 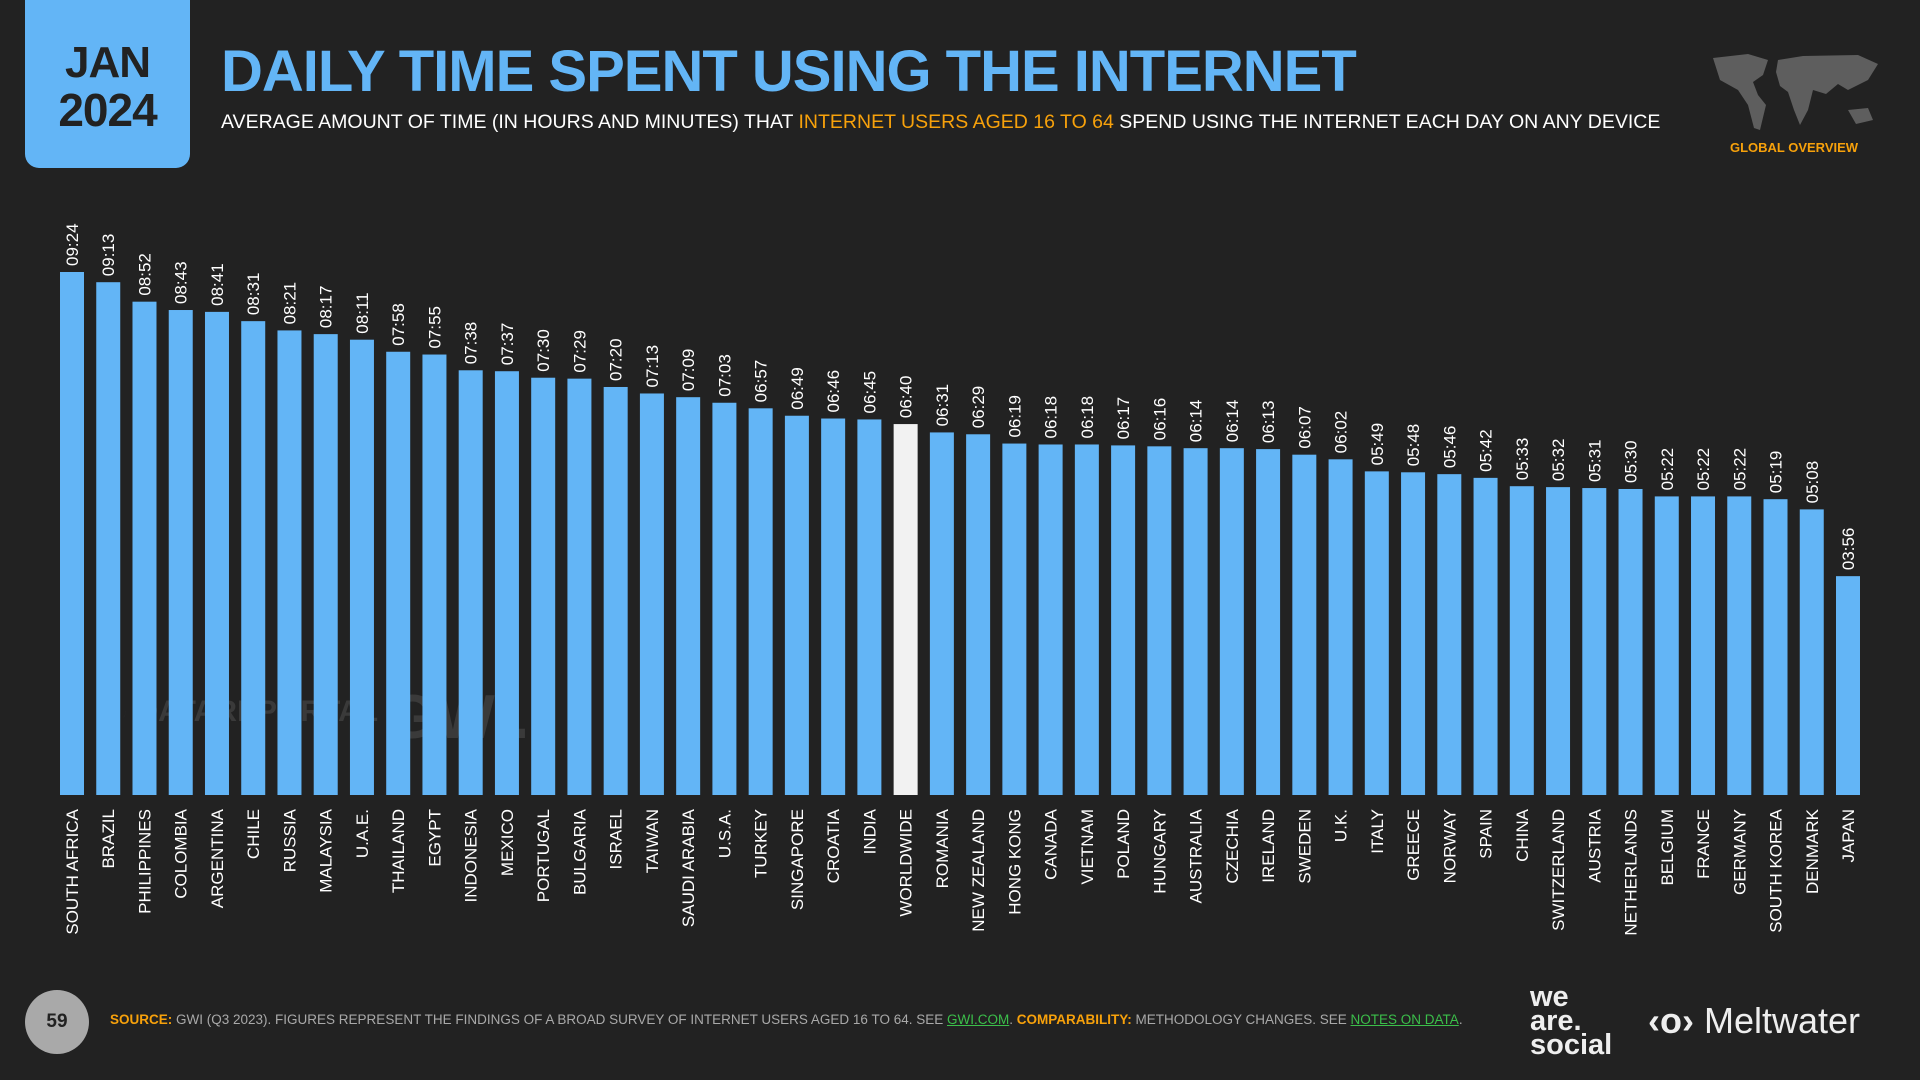 I want to click on category-label: PORTUGAL, so click(x=543, y=855).